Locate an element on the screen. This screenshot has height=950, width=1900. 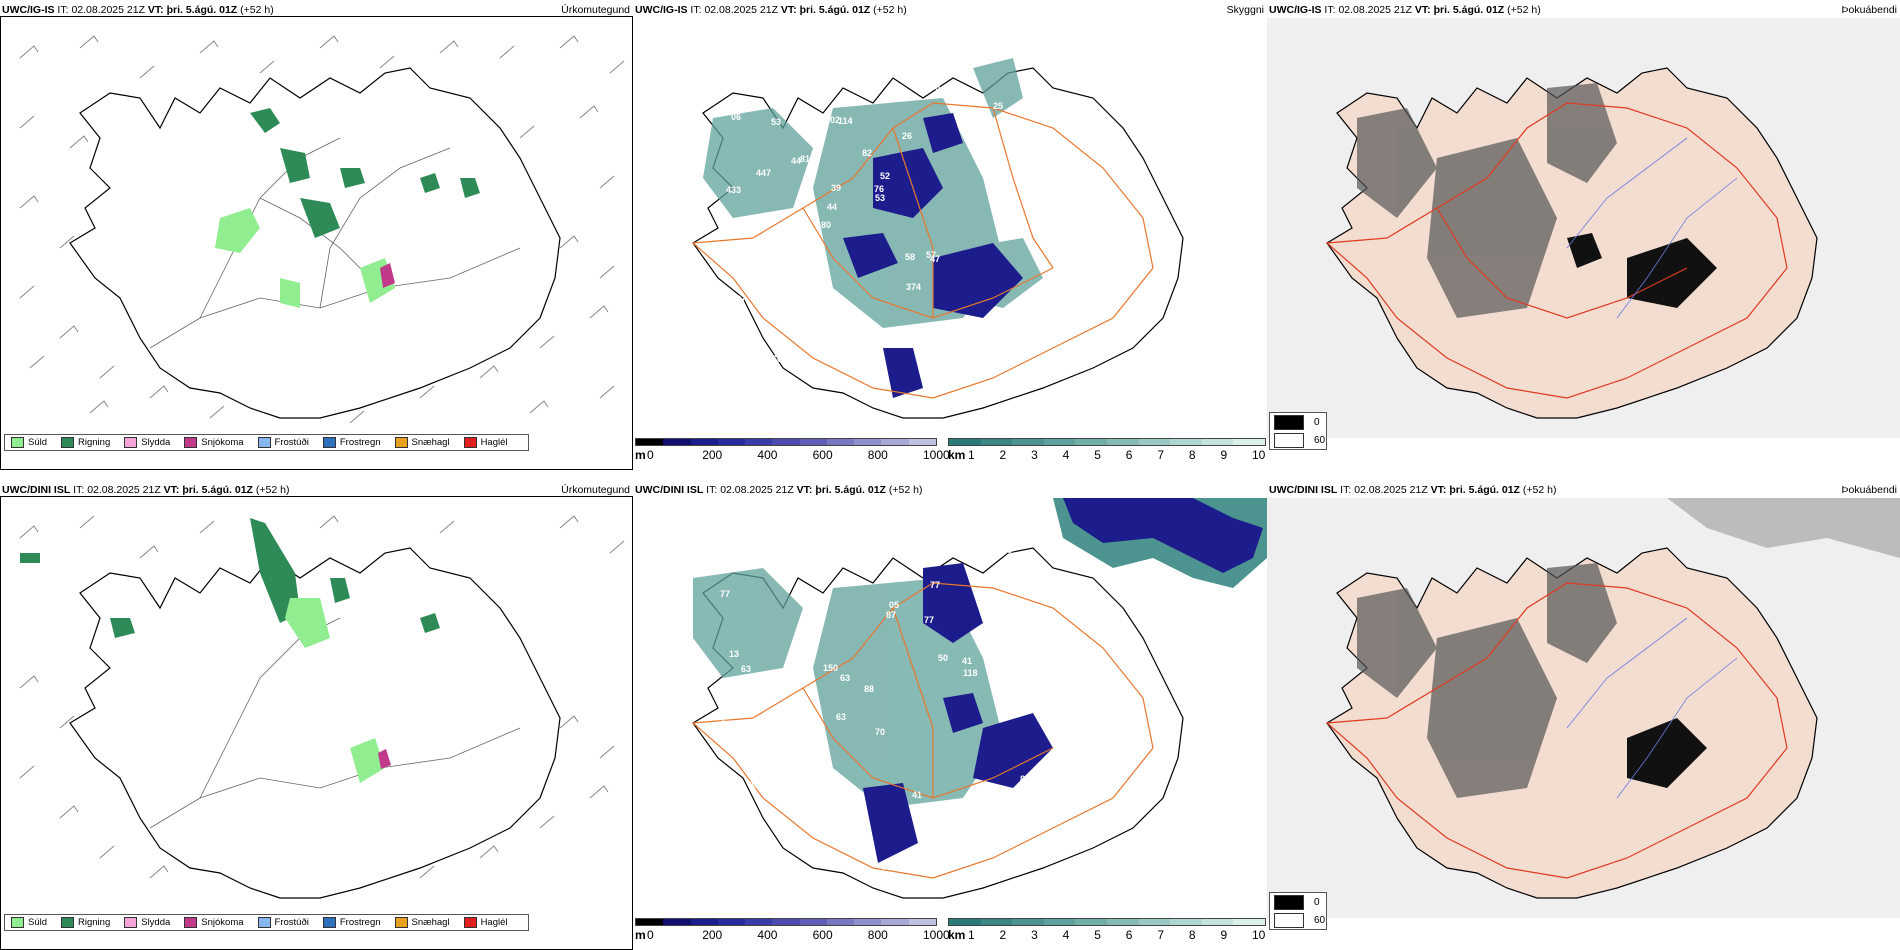
it-label: IT: is located at coordinates (1330, 10).